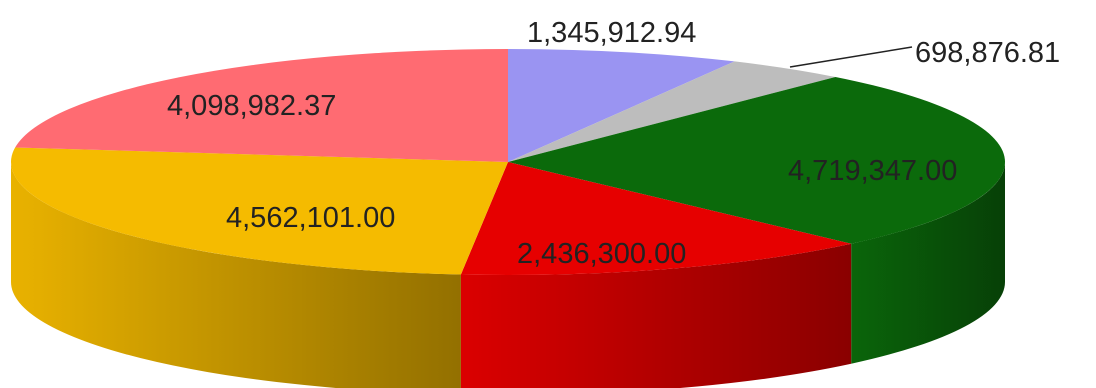 This screenshot has width=1096, height=388. Describe the element at coordinates (987, 53) in the screenshot. I see `slice-label-2: 698,876.81` at that location.